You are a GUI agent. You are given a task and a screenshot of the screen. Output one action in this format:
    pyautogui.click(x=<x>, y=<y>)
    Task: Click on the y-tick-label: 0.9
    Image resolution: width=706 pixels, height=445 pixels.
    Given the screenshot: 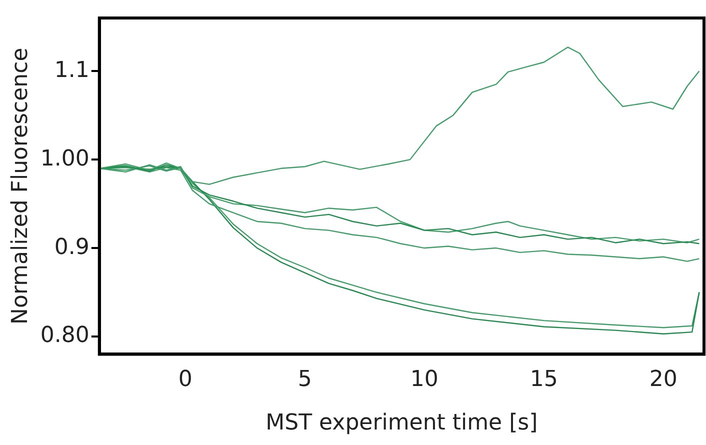 What is the action you would take?
    pyautogui.click(x=72, y=247)
    